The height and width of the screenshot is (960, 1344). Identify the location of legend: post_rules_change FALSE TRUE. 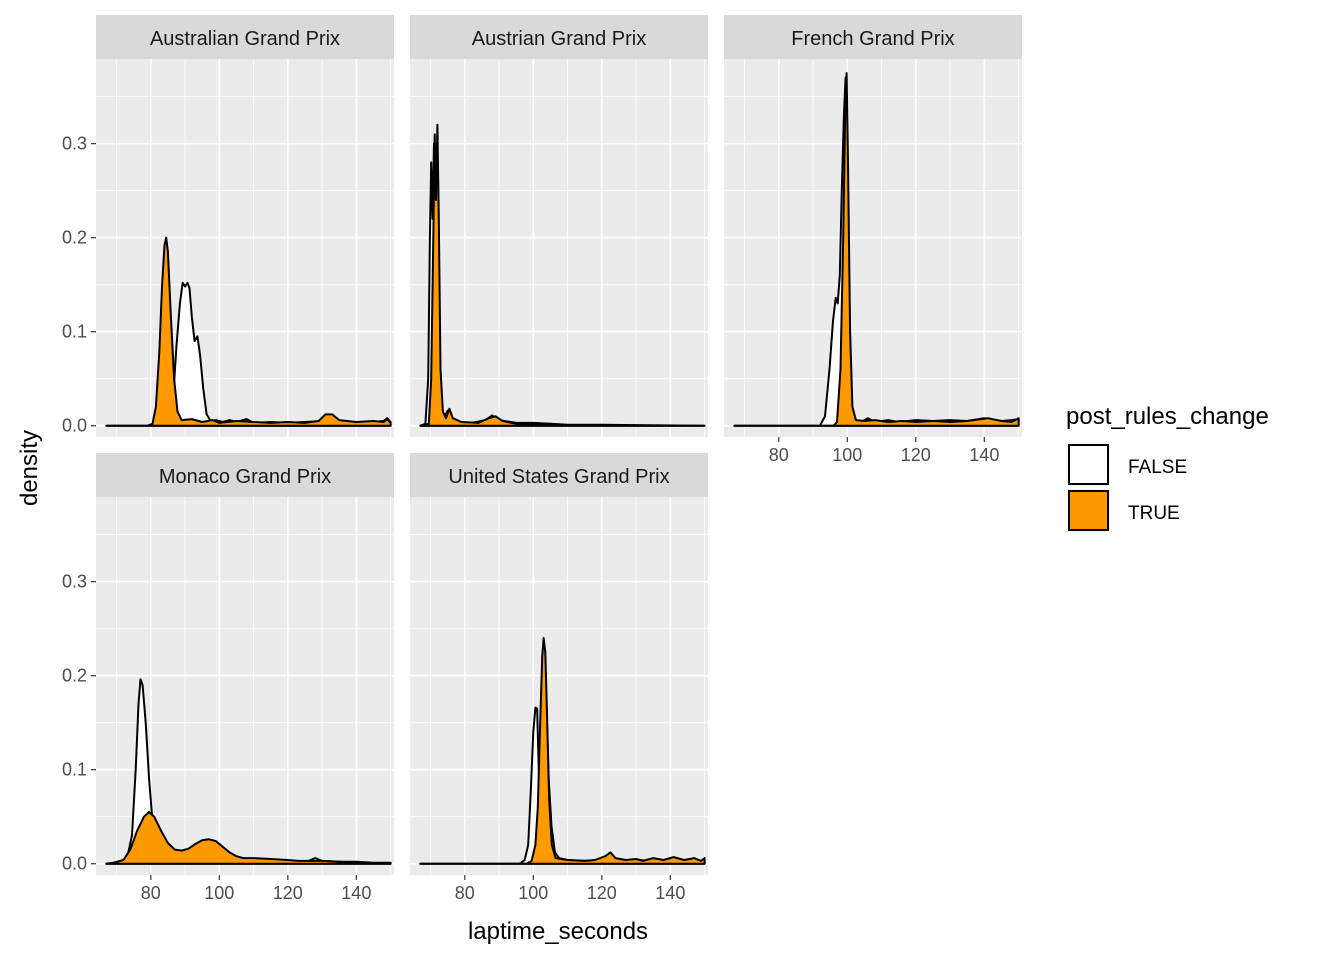
(1167, 467).